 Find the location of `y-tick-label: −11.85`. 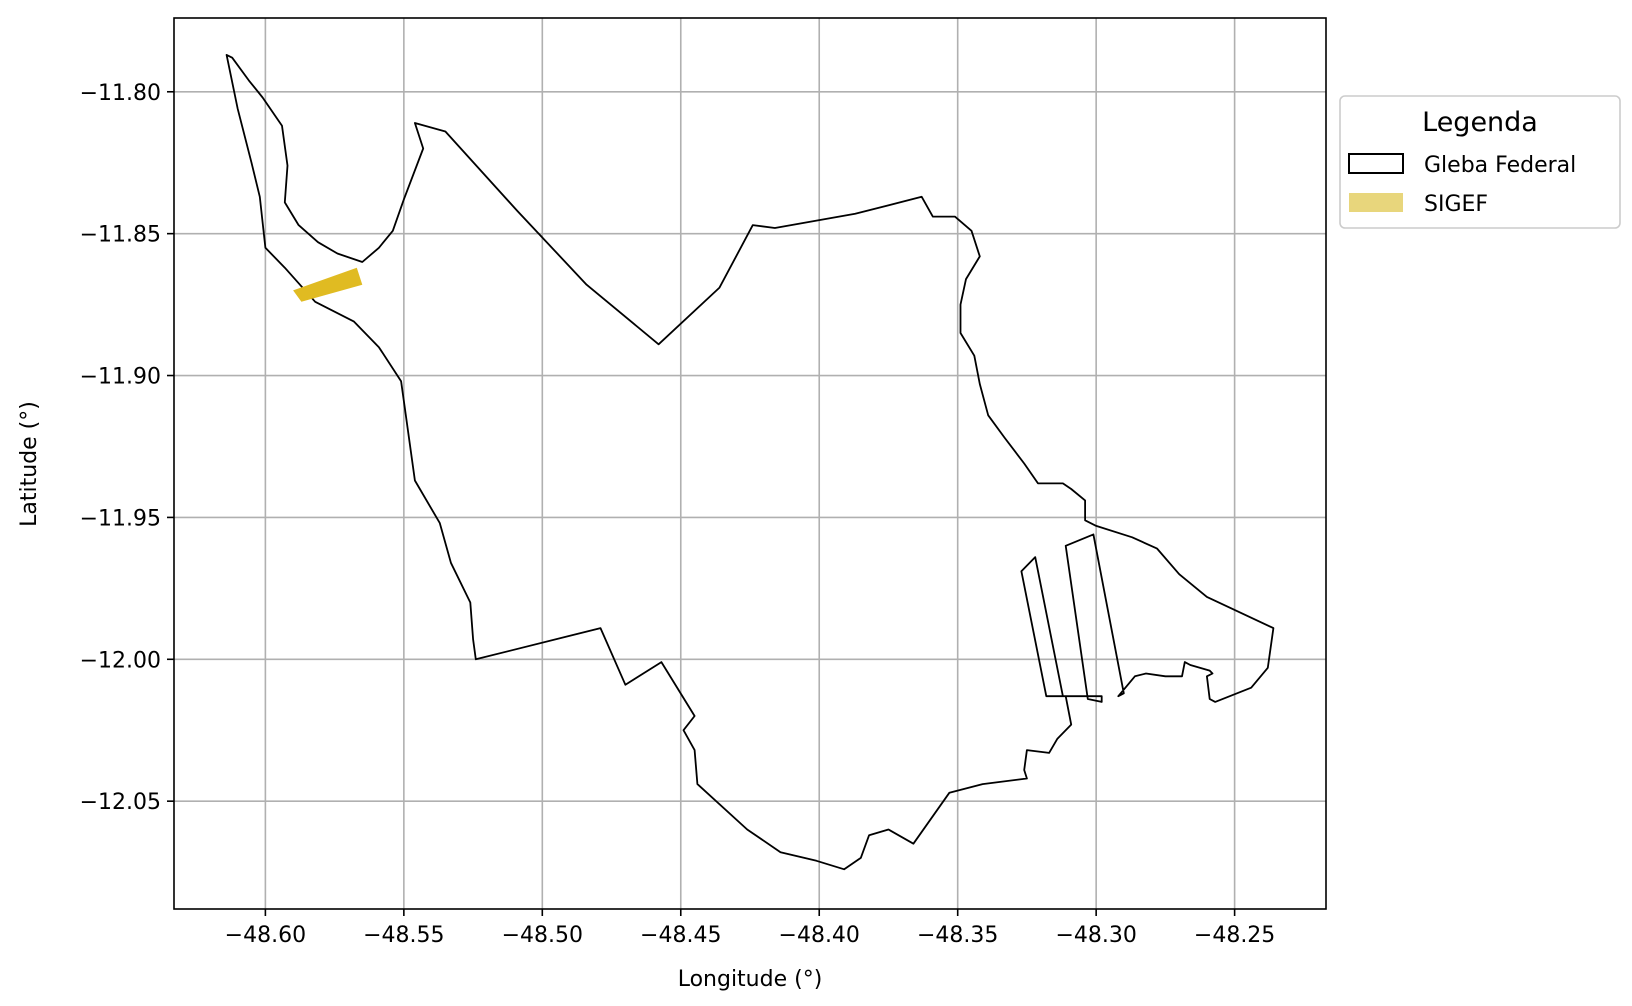

y-tick-label: −11.85 is located at coordinates (120, 235).